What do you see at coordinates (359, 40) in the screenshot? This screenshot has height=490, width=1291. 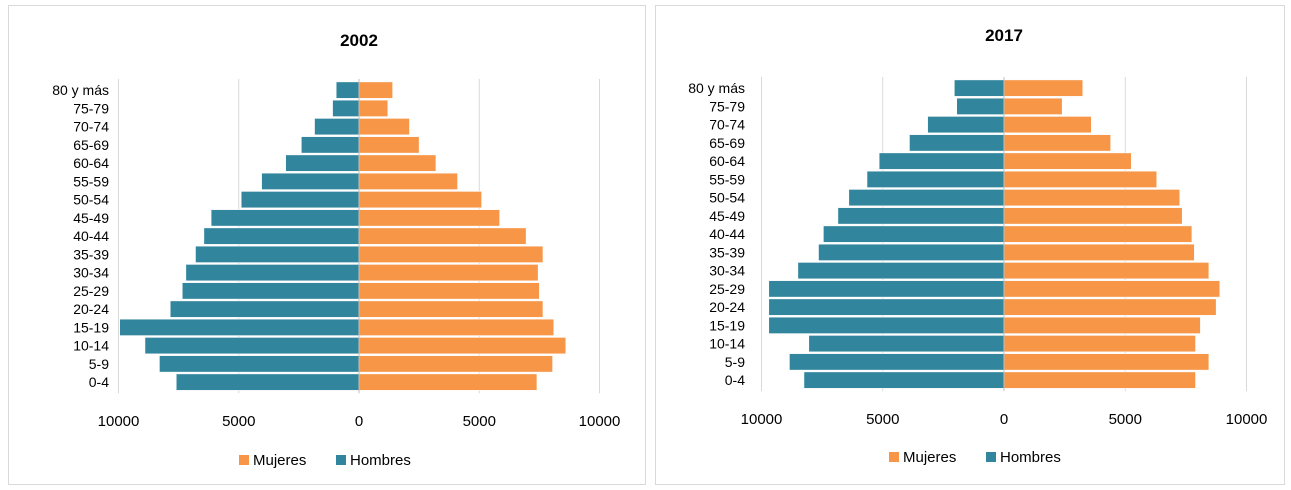 I see `chart-title: 2002` at bounding box center [359, 40].